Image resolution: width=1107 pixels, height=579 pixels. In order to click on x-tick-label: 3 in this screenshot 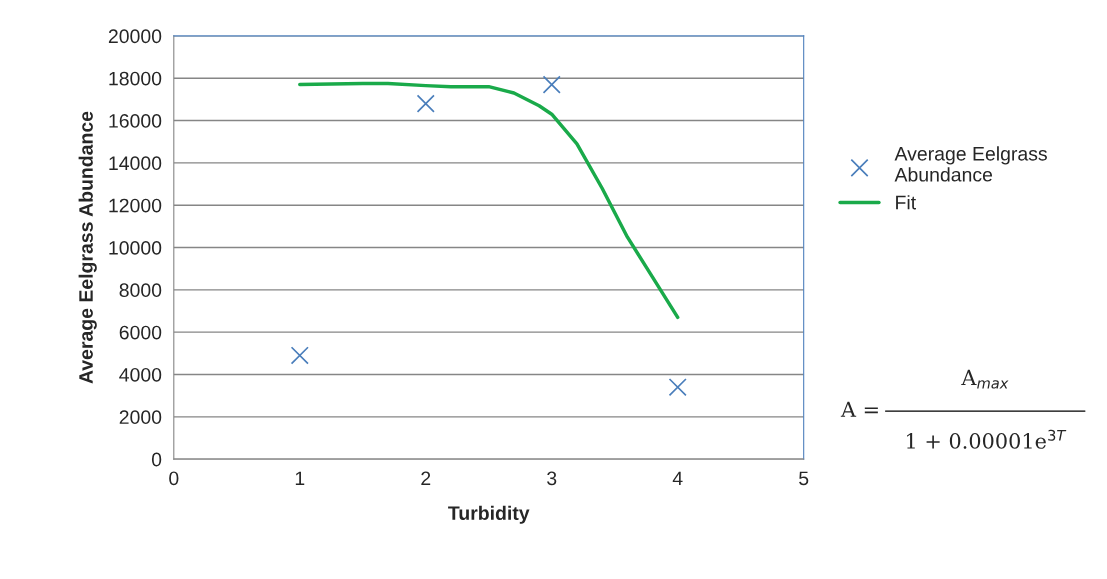, I will do `click(552, 478)`.